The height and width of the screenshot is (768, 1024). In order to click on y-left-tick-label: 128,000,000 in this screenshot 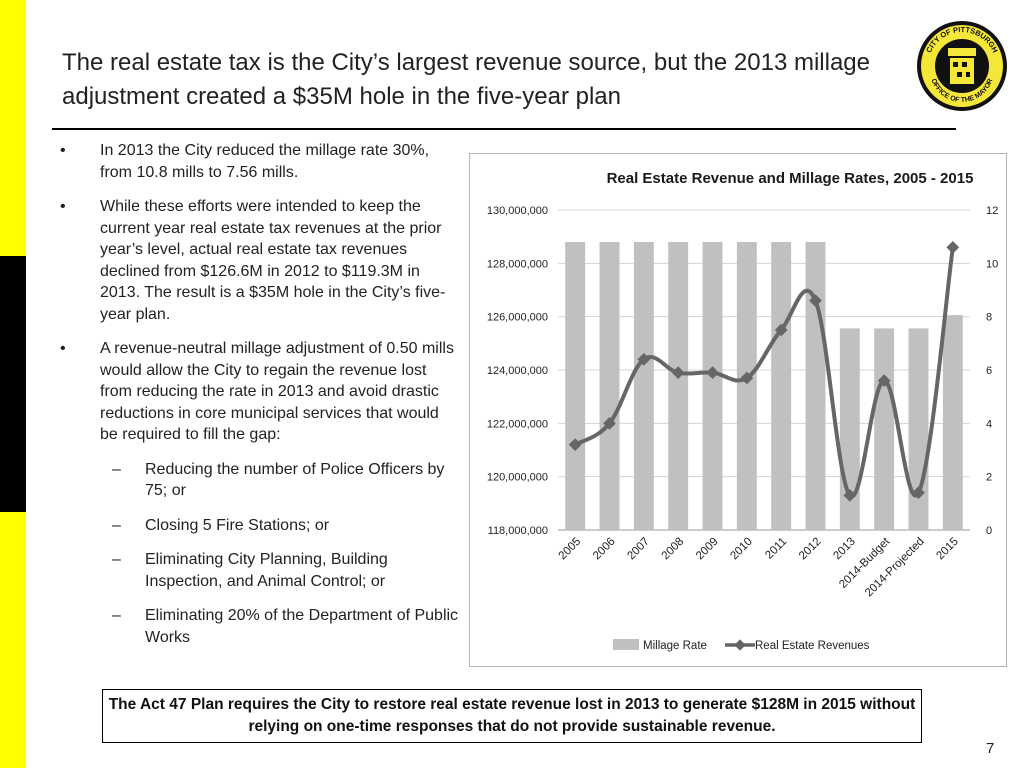, I will do `click(517, 264)`.